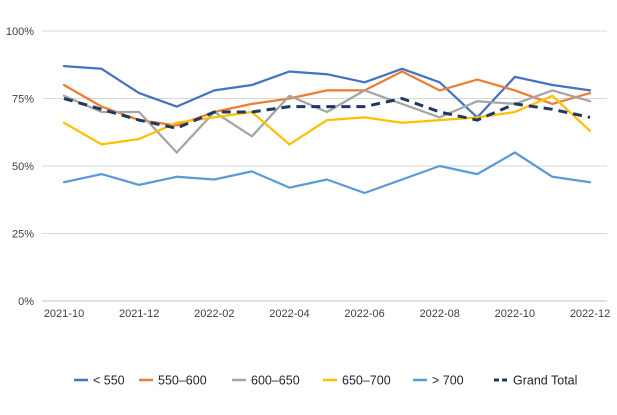  I want to click on x-tick-label: 2021-12, so click(139, 314).